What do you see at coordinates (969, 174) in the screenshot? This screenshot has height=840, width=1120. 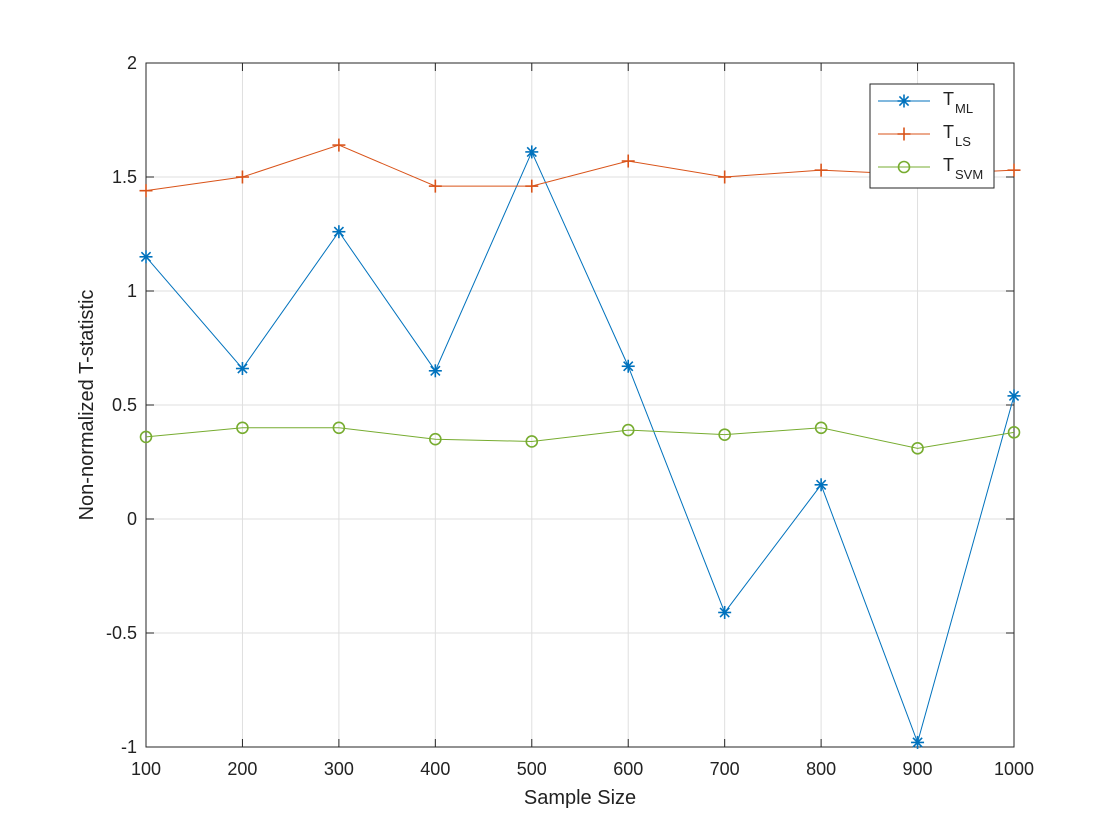 I see `legend-label-sub: SVM` at bounding box center [969, 174].